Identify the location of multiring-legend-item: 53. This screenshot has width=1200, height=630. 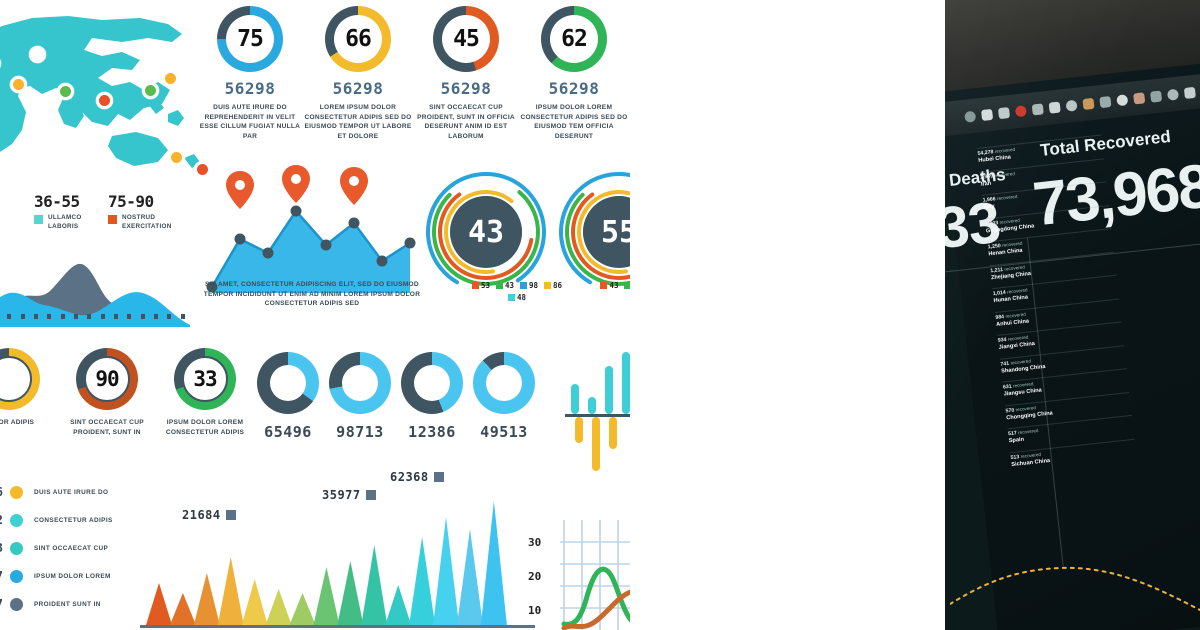
(480, 285).